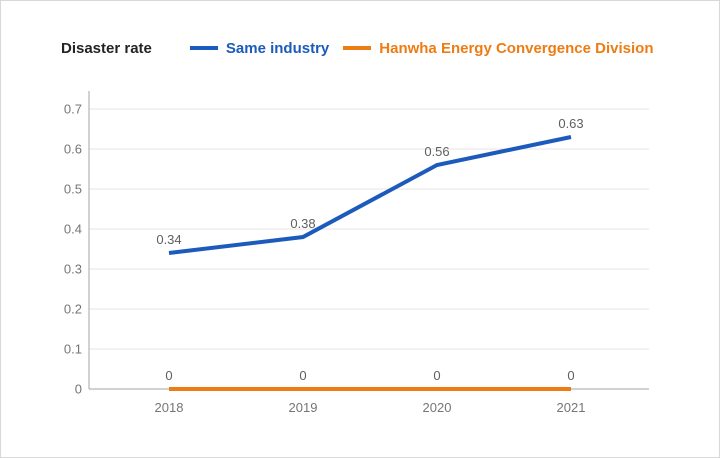  I want to click on legend-dash-hanwha-icon, so click(357, 48).